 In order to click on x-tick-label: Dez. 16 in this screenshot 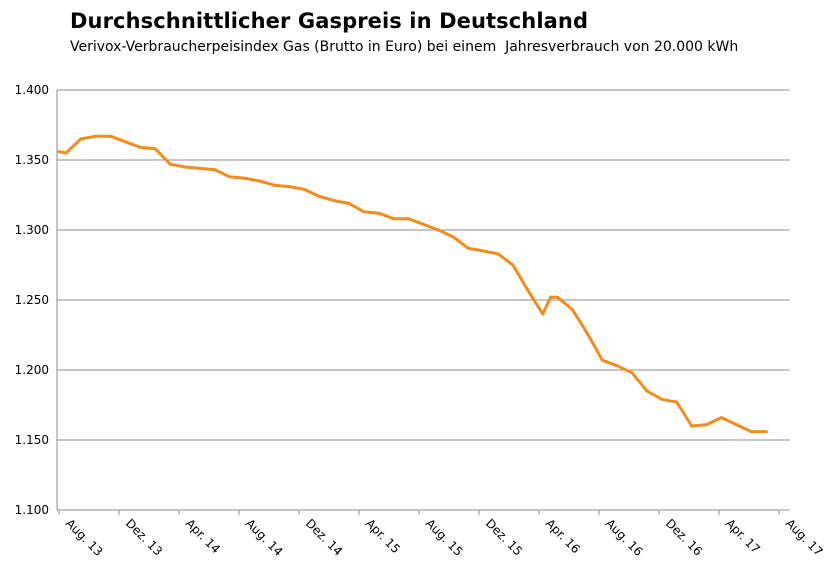, I will do `click(684, 537)`.